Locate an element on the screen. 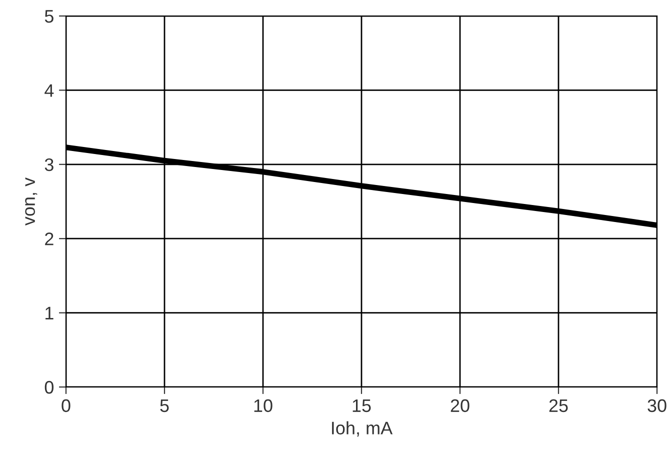  x-tick-label: 0 is located at coordinates (66, 405).